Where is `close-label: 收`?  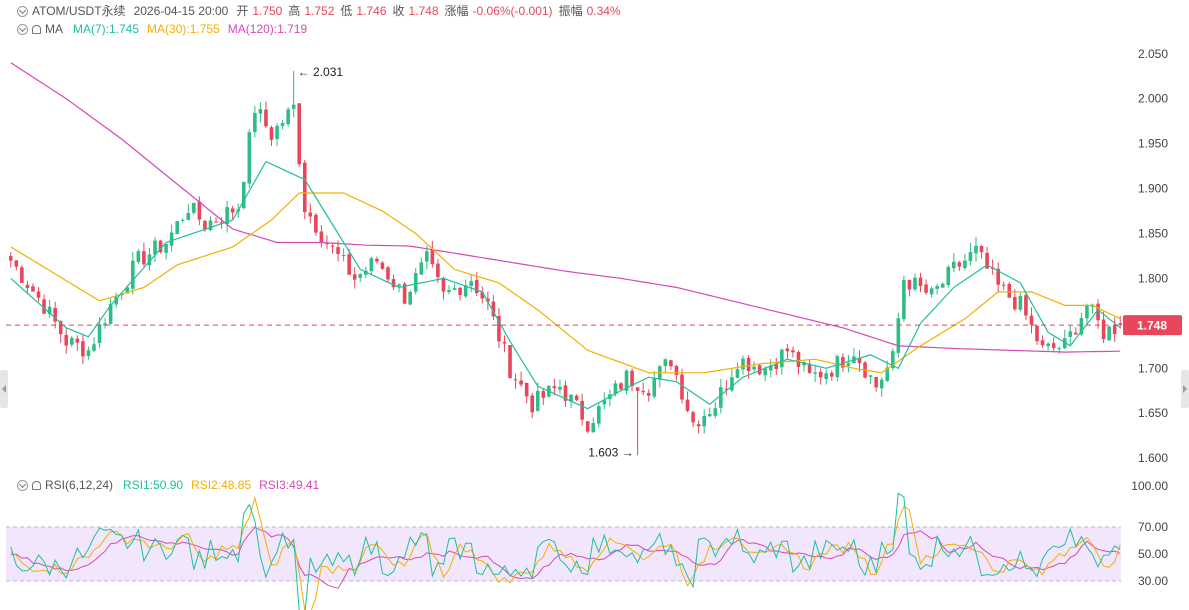 close-label: 收 is located at coordinates (398, 11).